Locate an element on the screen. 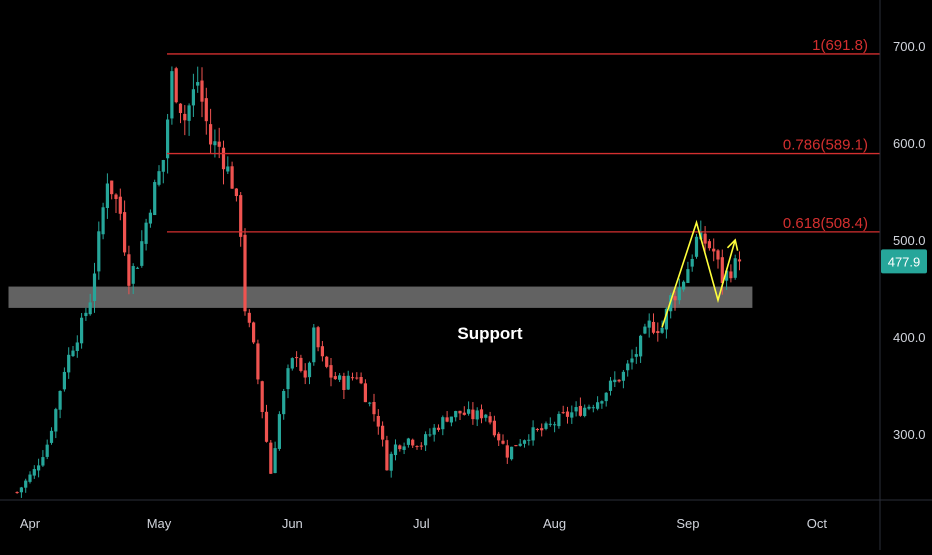 This screenshot has height=555, width=932. fib-label-0.618: 0.618(508.4) is located at coordinates (825, 223).